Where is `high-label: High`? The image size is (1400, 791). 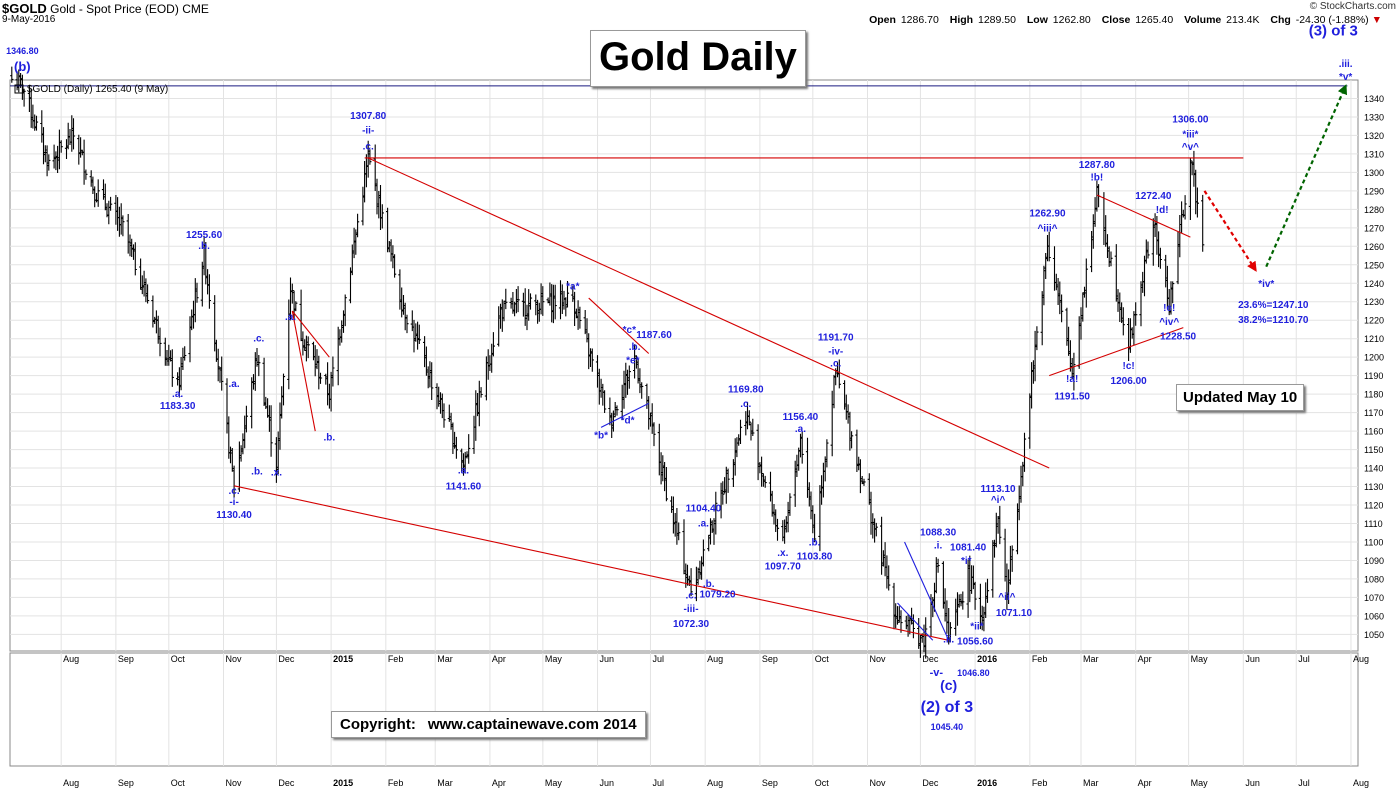
high-label: High is located at coordinates (961, 20).